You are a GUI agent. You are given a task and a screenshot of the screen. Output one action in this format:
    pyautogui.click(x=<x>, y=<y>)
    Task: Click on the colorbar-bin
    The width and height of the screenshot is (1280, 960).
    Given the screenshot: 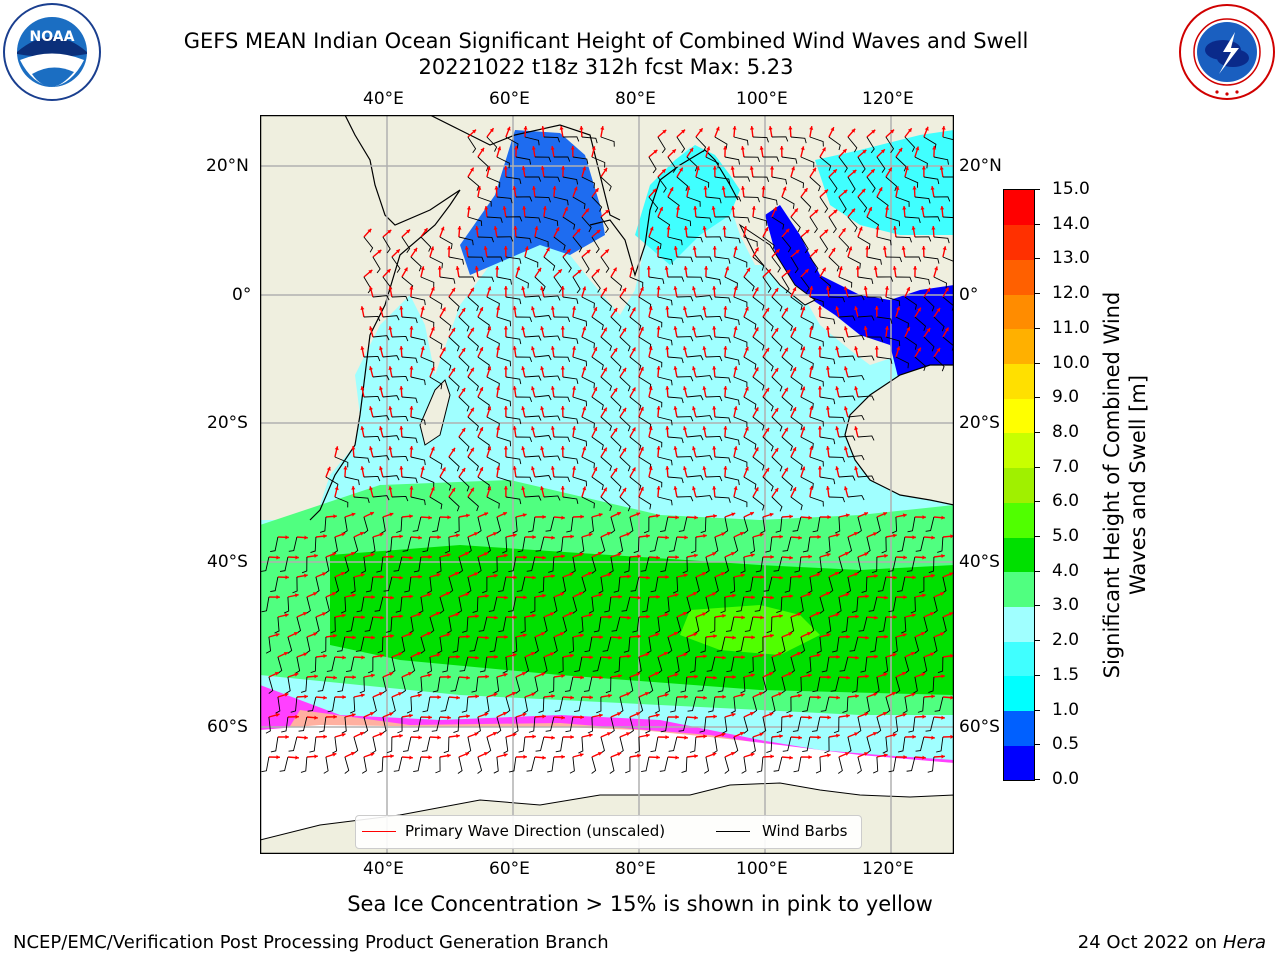 What is the action you would take?
    pyautogui.click(x=1019, y=346)
    